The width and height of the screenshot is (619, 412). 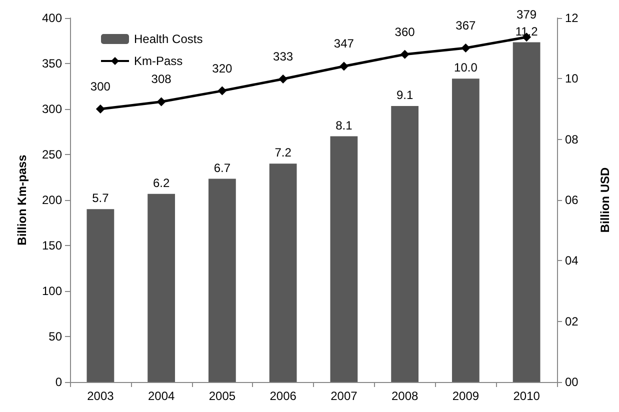 I want to click on data-label: 308, so click(x=161, y=79).